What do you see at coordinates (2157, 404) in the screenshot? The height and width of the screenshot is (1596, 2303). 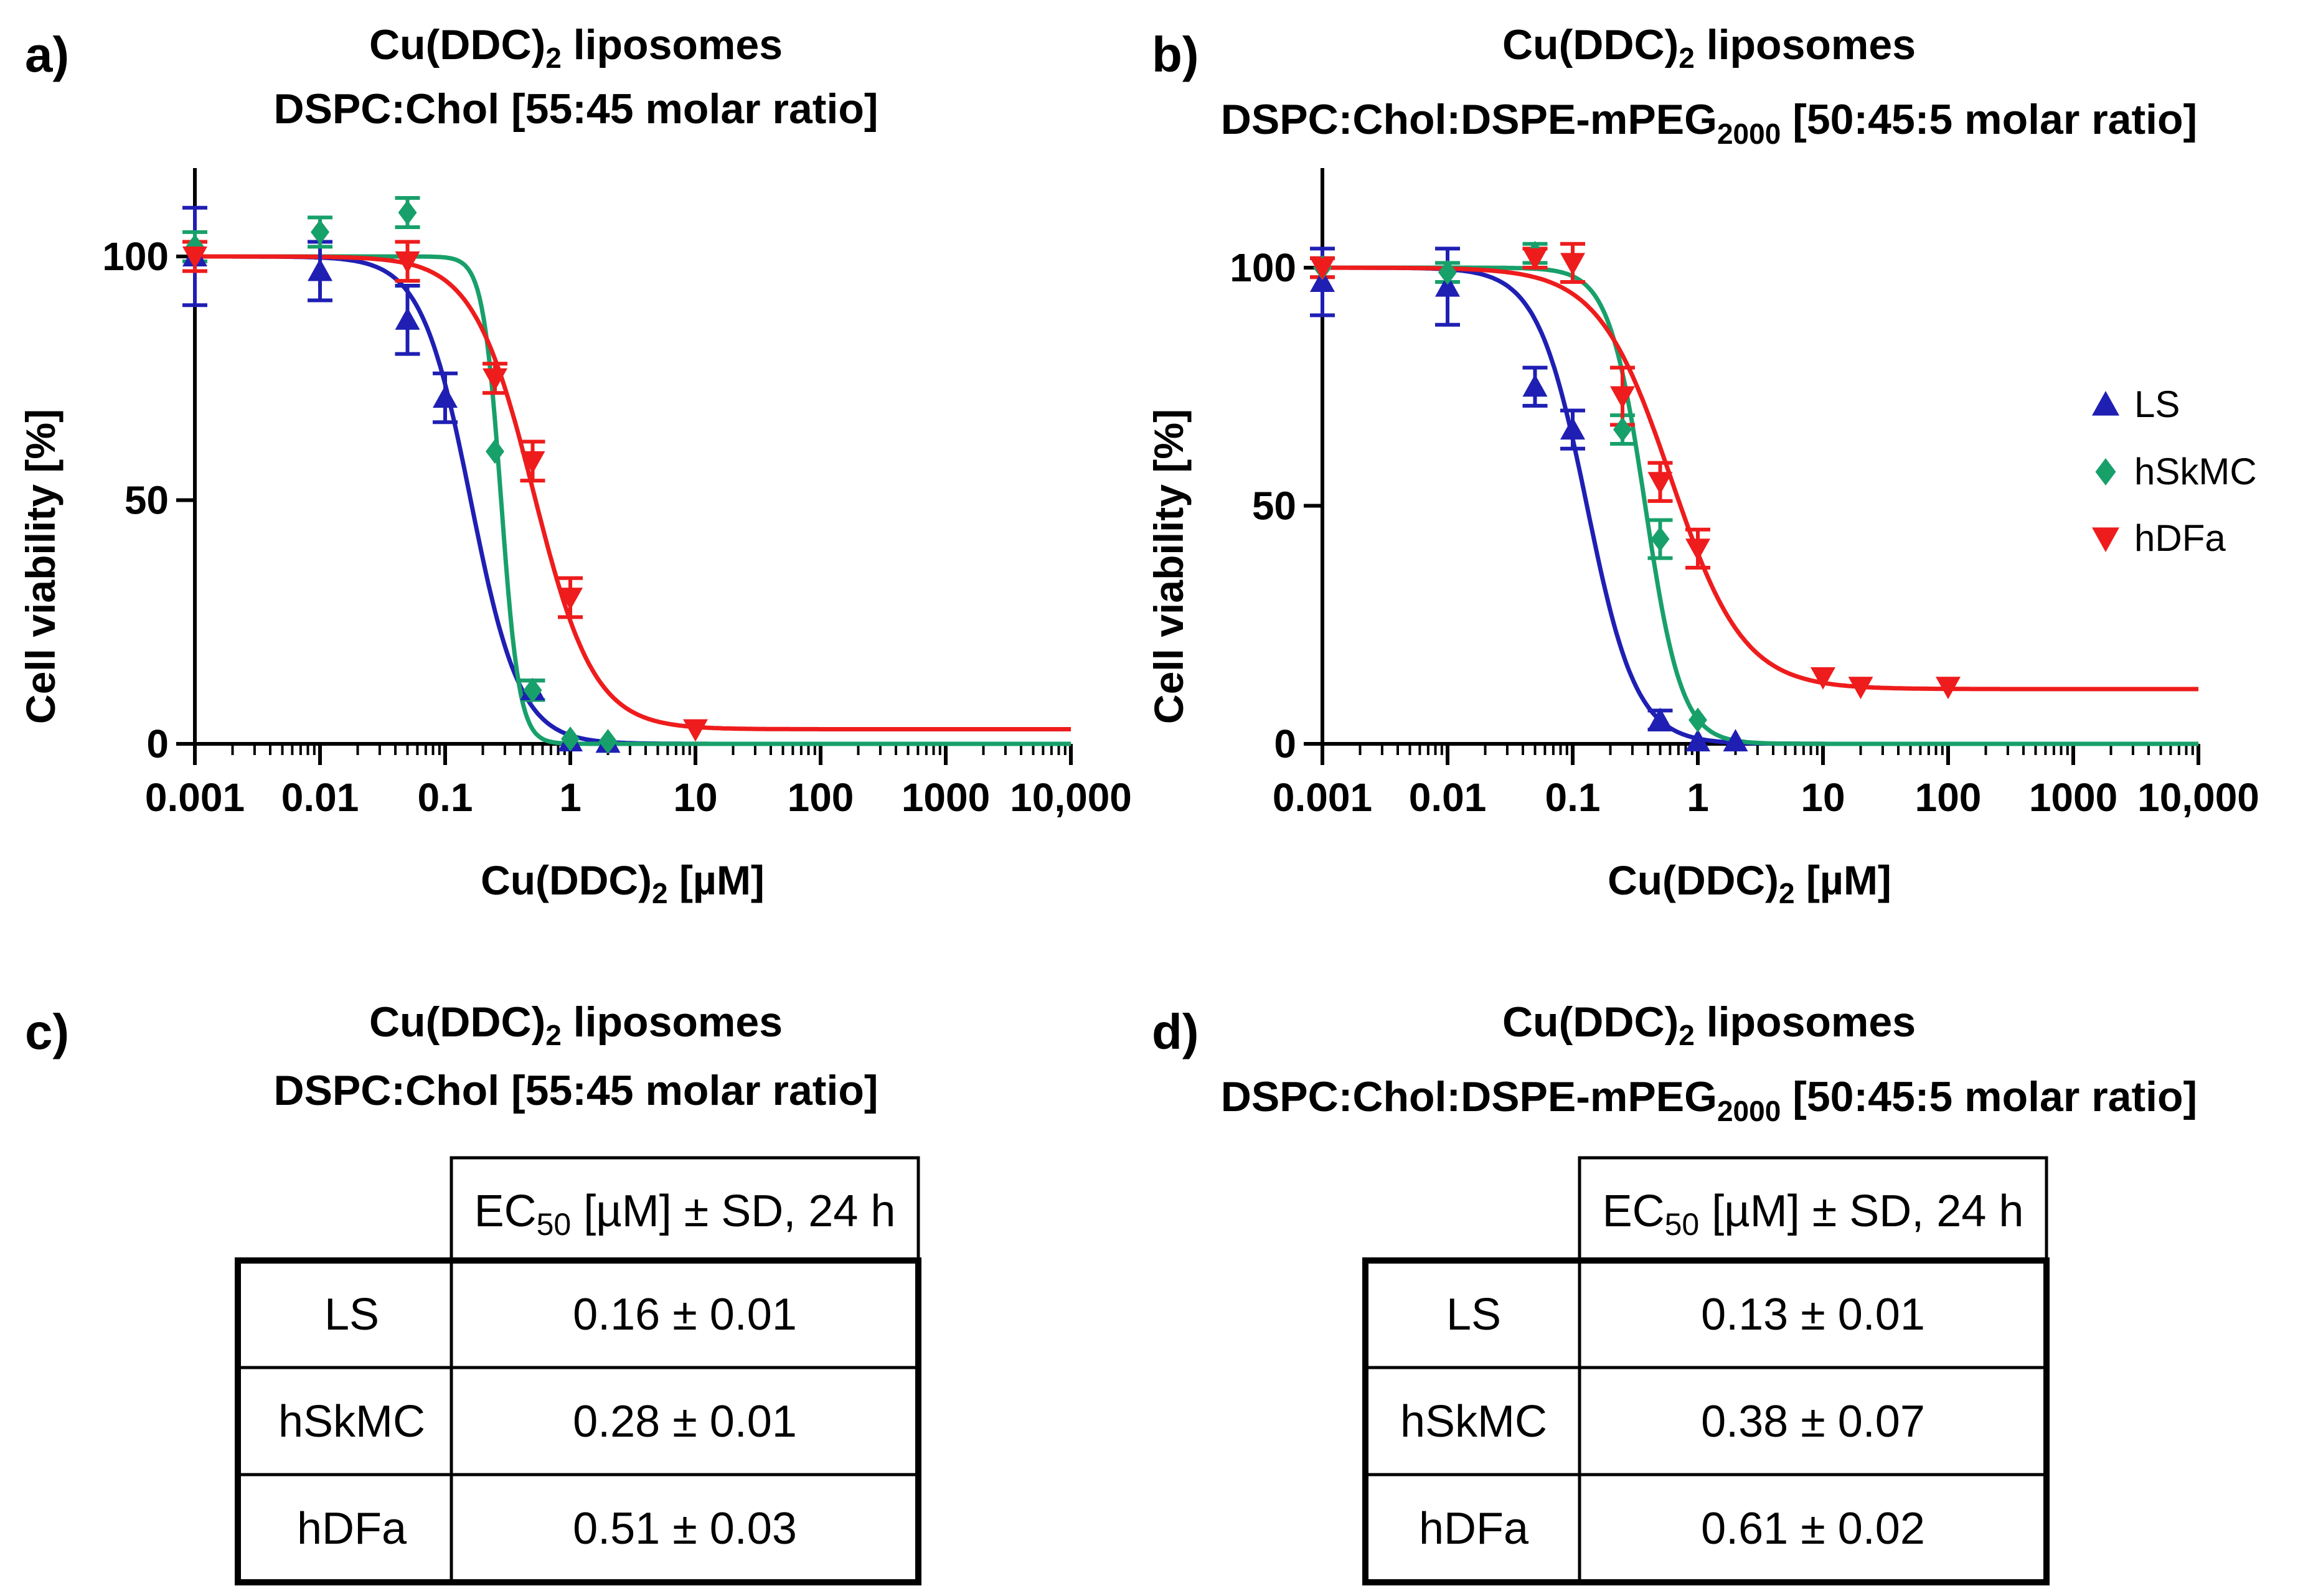 I see `legend-label-LS: LS` at bounding box center [2157, 404].